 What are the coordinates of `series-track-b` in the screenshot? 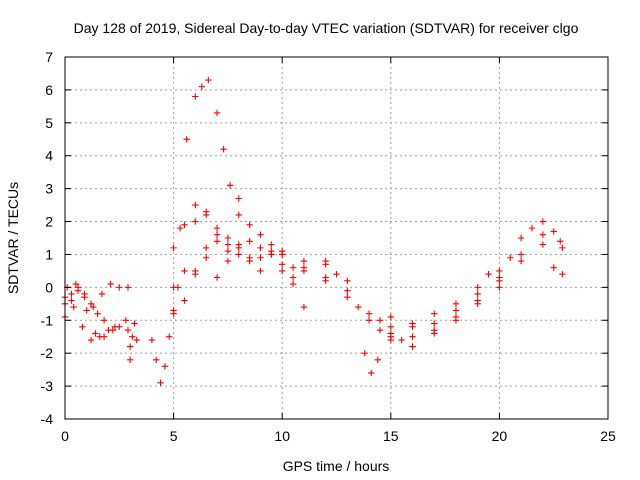 It's located at (90, 319).